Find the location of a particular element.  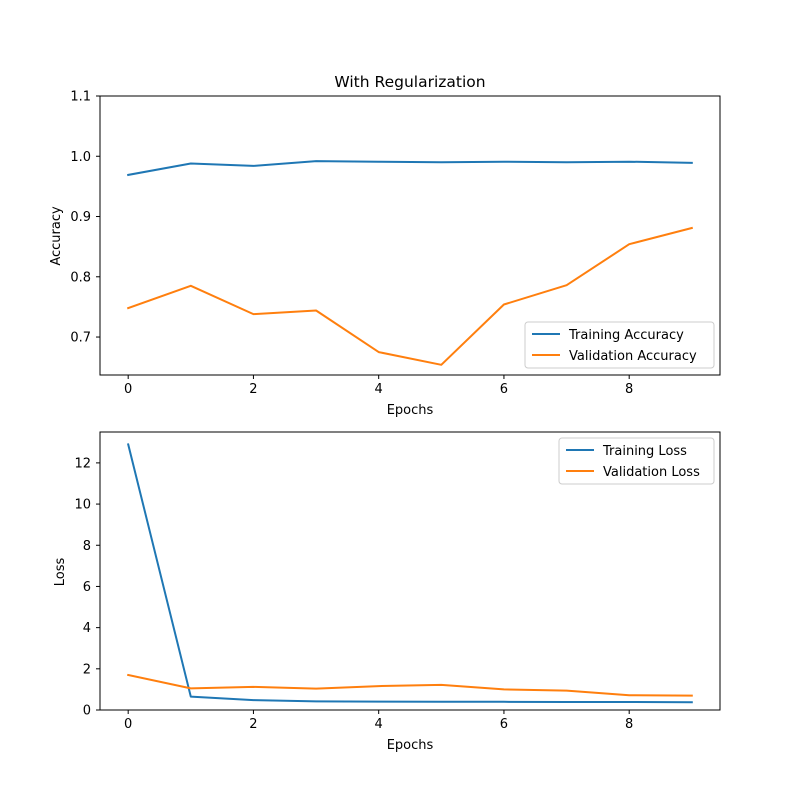

y-tick-label: 12 is located at coordinates (82, 463).